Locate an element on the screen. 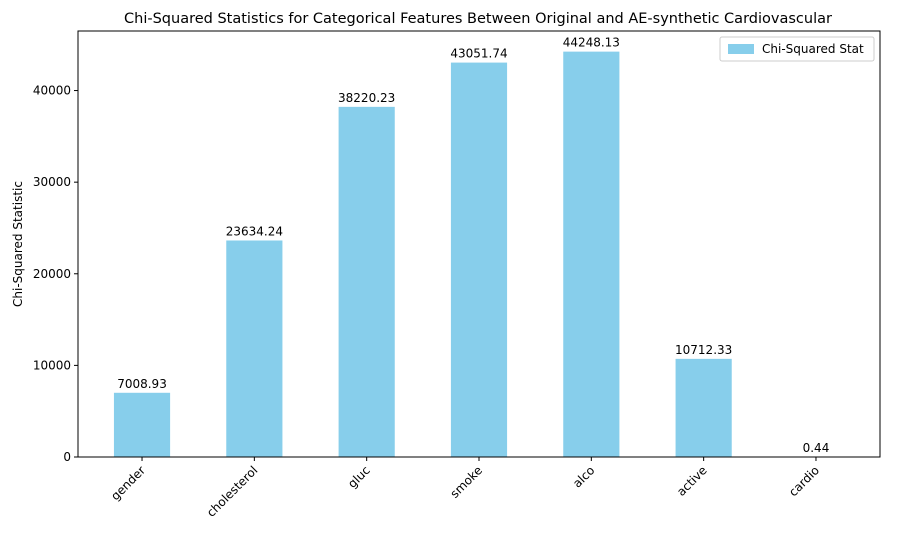 This screenshot has height=533, width=899. data-label-active: 10712.33 is located at coordinates (703, 350).